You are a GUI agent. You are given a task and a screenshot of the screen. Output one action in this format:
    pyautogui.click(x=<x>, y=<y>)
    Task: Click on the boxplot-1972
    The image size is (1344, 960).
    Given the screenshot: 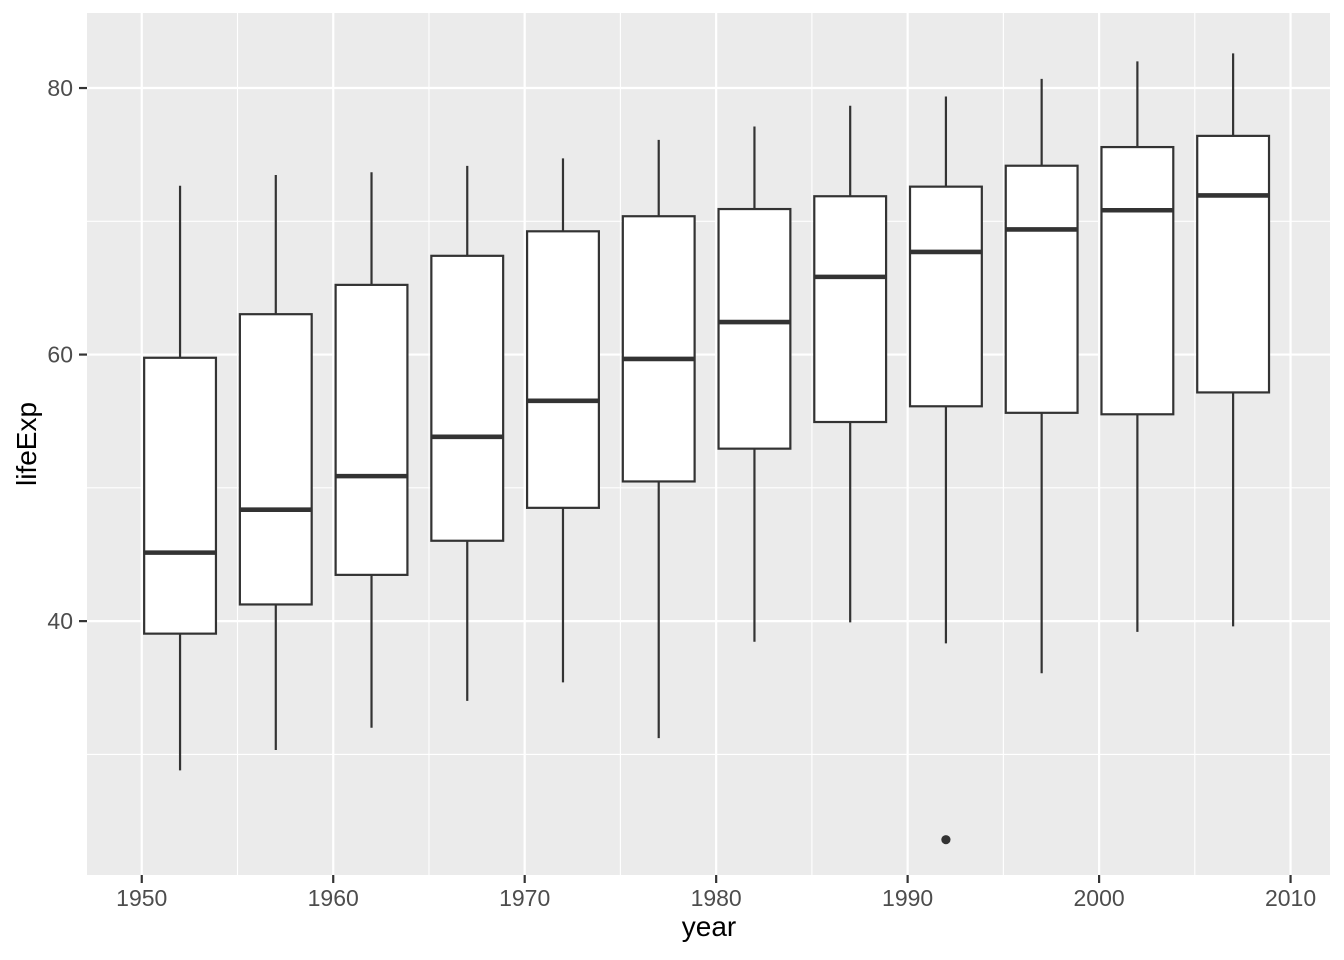 What is the action you would take?
    pyautogui.click(x=562, y=420)
    